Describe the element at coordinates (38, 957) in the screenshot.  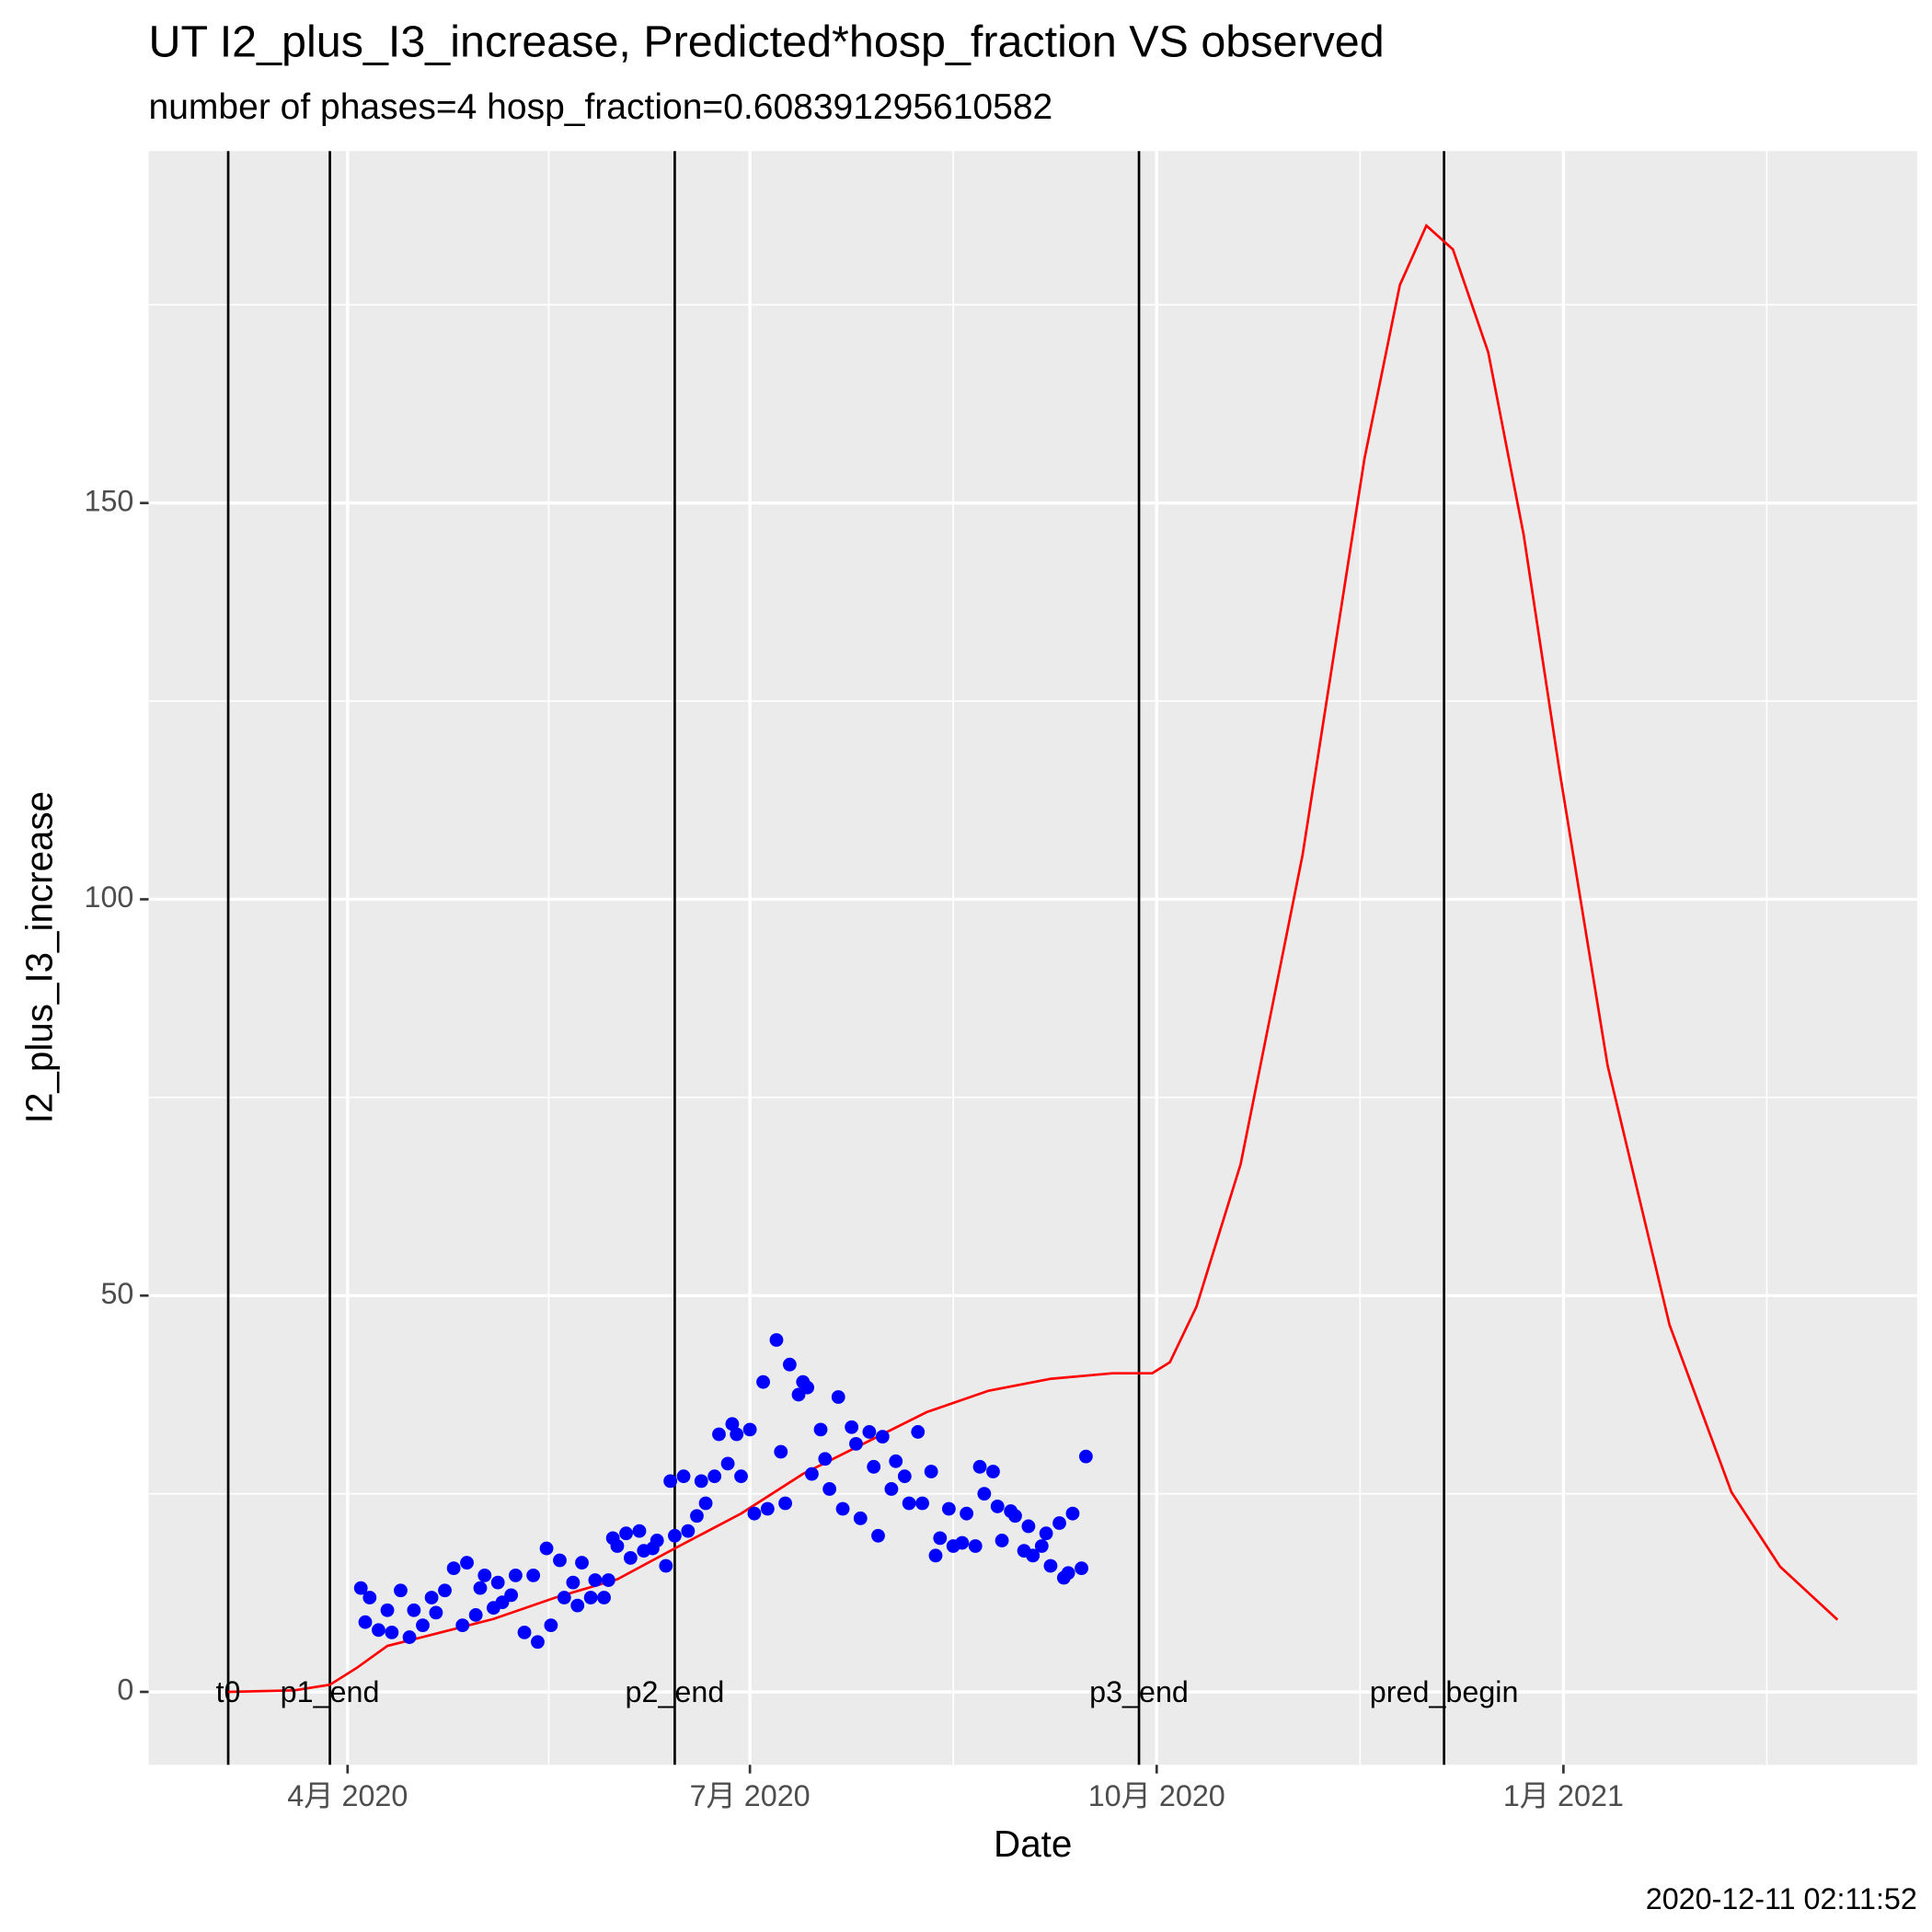
I see `y-axis-label: I2_plus_I3_increase` at that location.